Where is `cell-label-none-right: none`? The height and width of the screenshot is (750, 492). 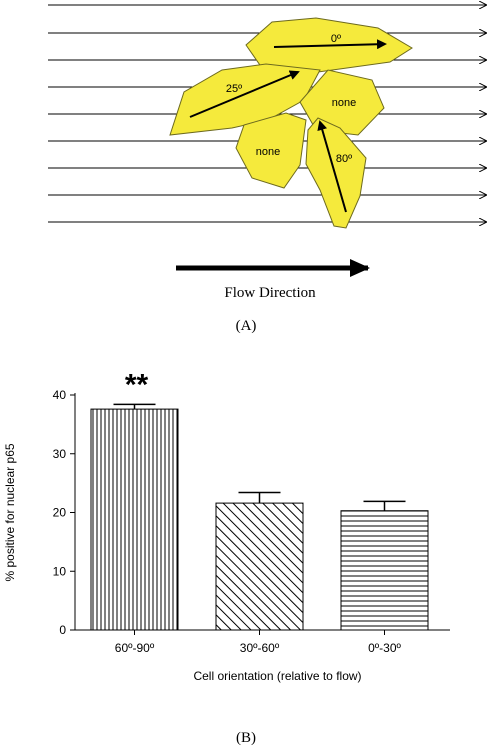
cell-label-none-right: none is located at coordinates (344, 103).